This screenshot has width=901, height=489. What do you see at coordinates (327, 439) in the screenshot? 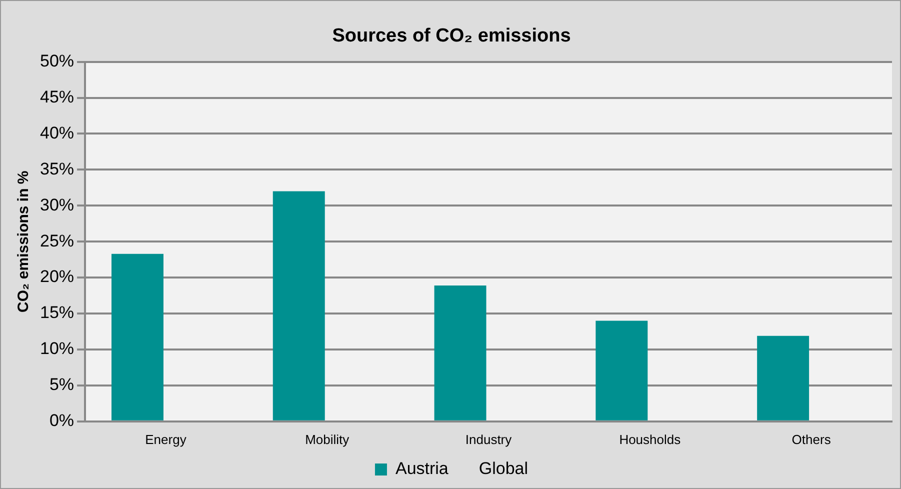
I see `x-tick-label: Mobility` at bounding box center [327, 439].